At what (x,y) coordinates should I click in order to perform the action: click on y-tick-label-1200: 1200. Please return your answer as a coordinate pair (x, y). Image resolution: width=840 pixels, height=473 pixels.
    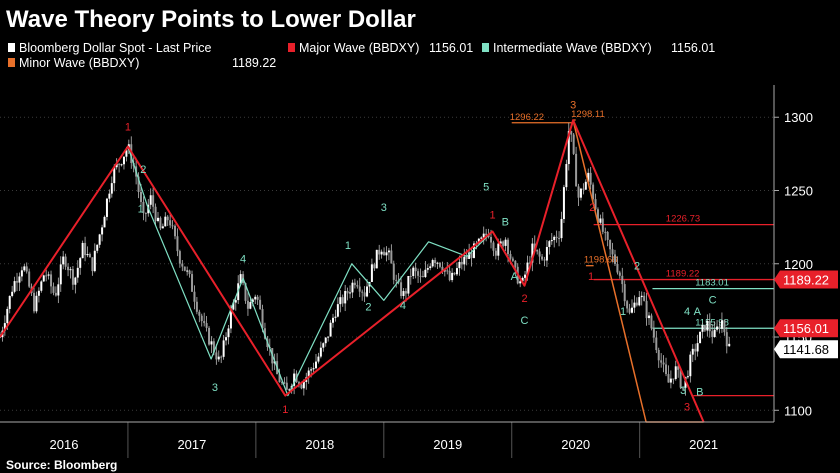
    Looking at the image, I should click on (798, 264).